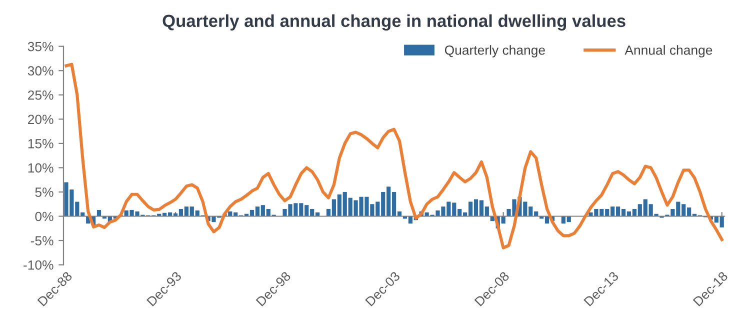 Image resolution: width=747 pixels, height=331 pixels. I want to click on y-tick-label: -10%, so click(39, 265).